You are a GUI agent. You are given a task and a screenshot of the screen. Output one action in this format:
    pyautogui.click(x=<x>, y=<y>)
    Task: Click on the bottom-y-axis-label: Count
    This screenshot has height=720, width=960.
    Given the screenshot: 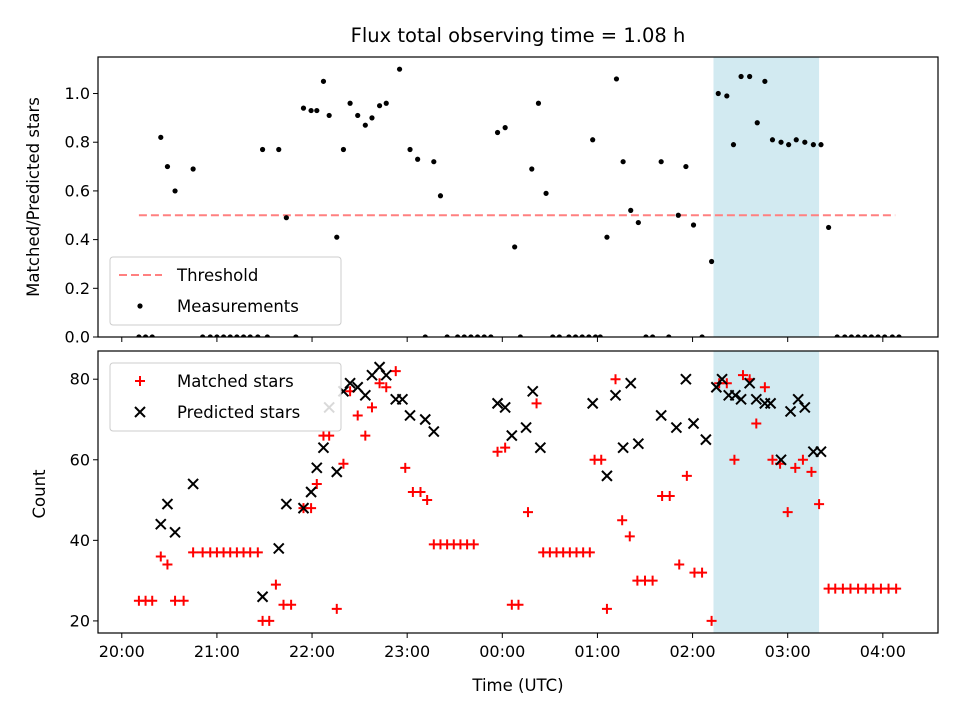 What is the action you would take?
    pyautogui.click(x=39, y=494)
    